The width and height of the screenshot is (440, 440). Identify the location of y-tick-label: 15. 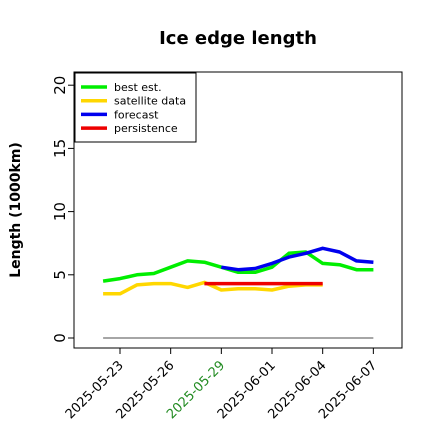
(60, 148).